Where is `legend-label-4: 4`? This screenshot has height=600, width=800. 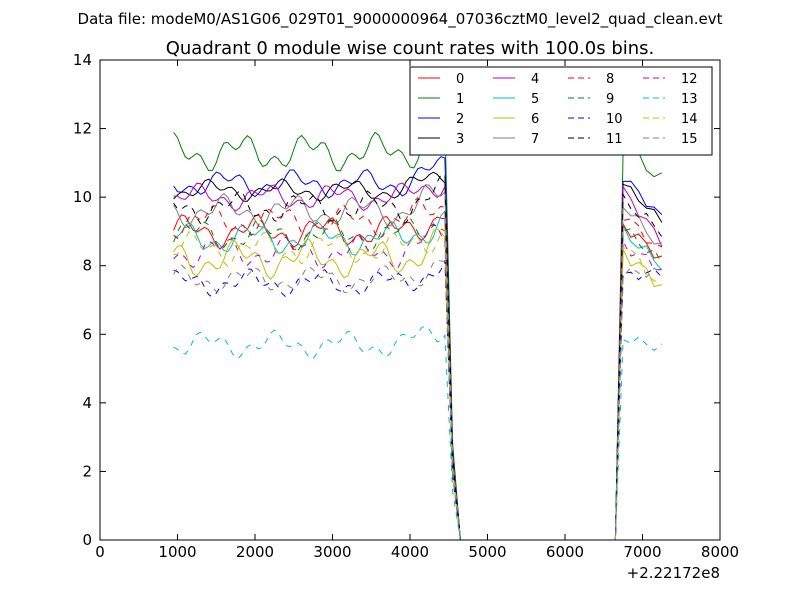
legend-label-4: 4 is located at coordinates (535, 79).